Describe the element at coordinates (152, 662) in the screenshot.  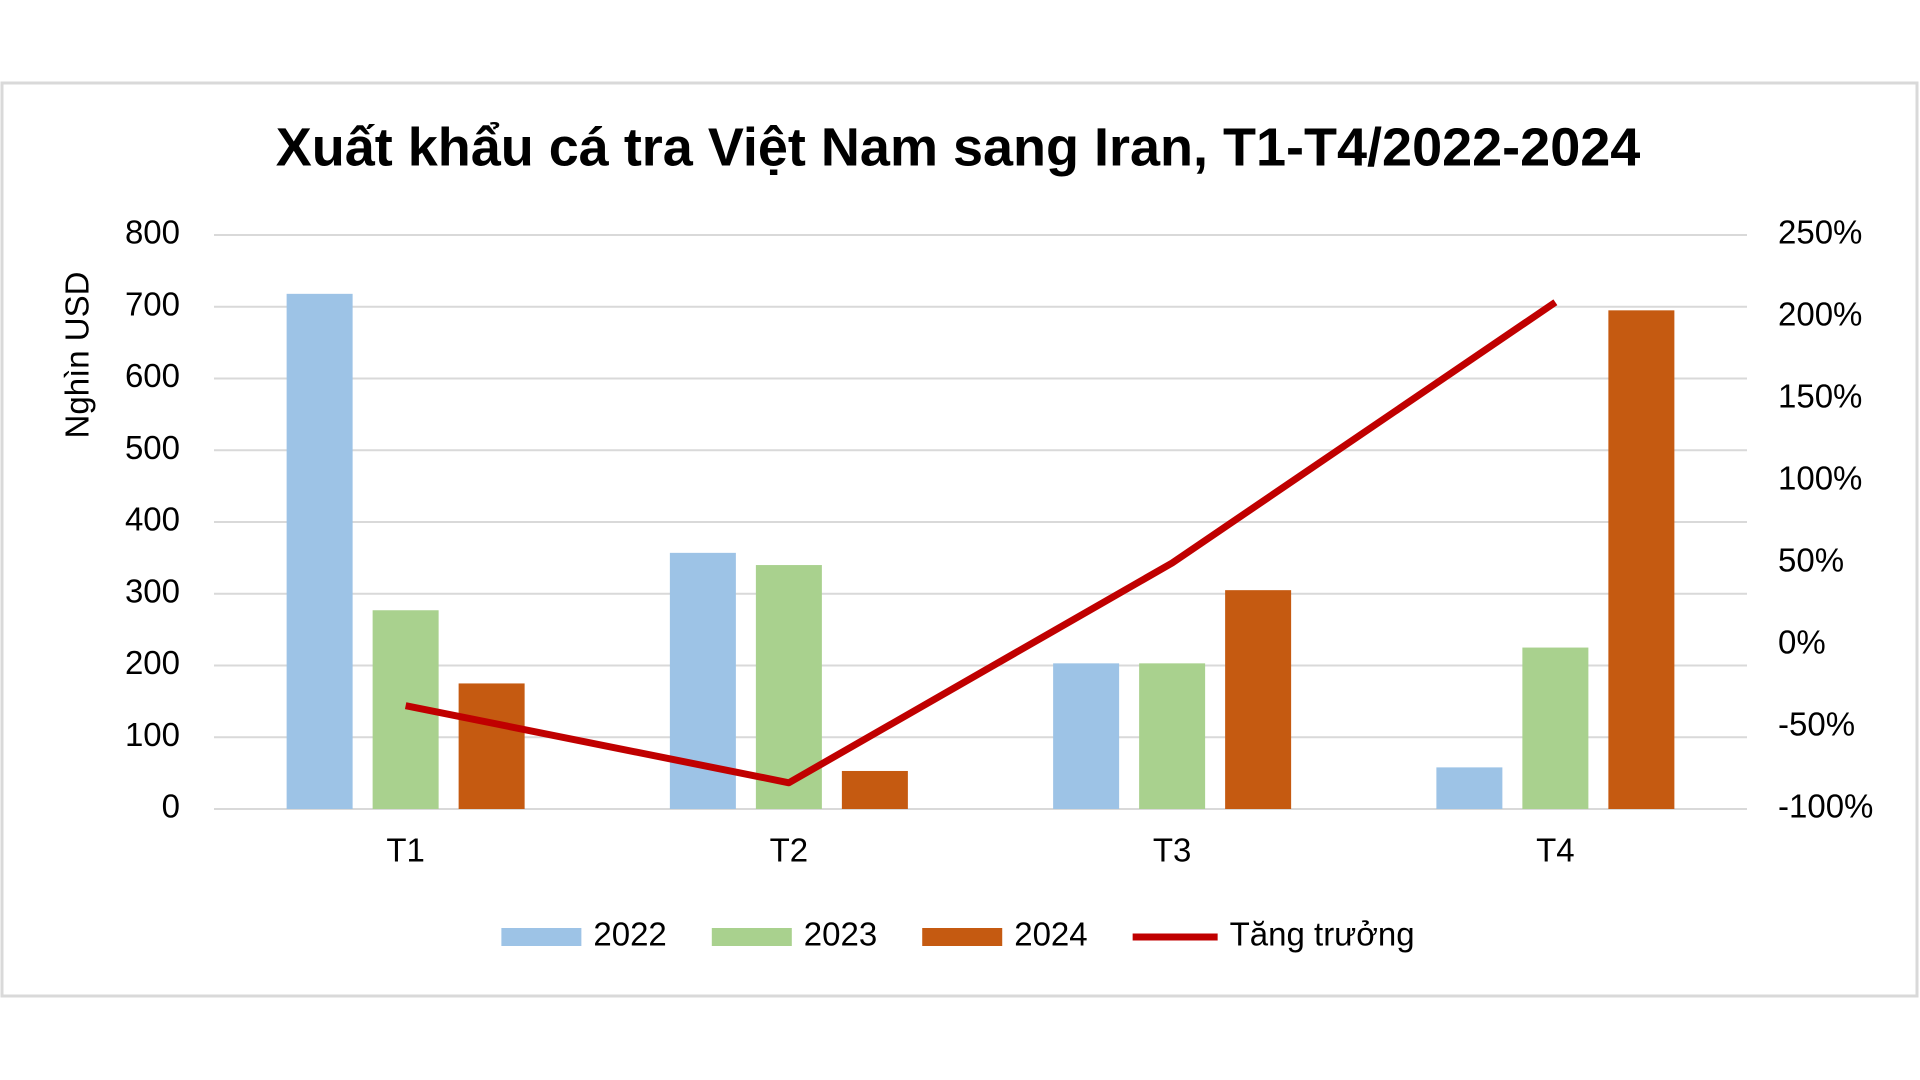
I see `y-tick-label: 200` at that location.